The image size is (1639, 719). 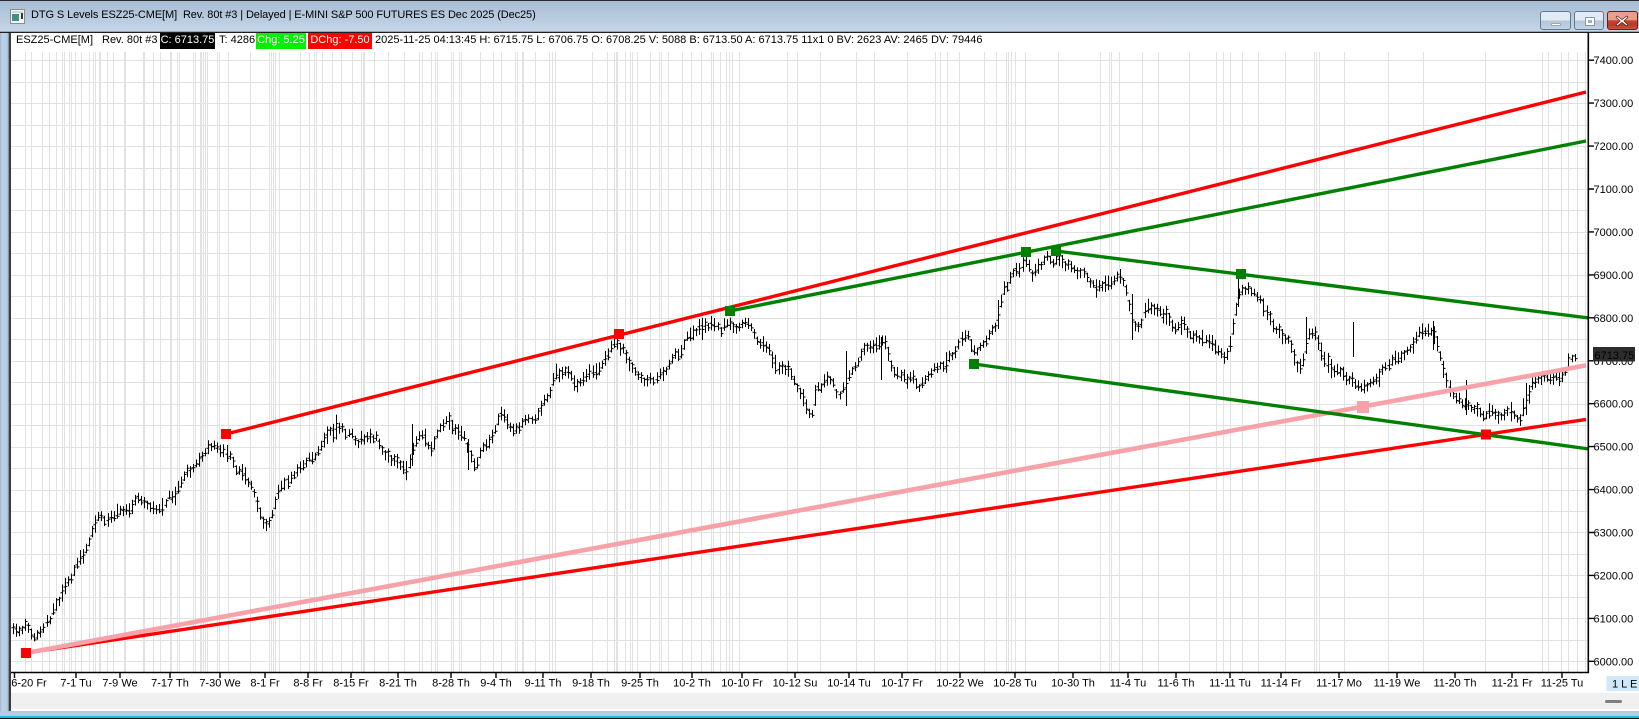 I want to click on svg-text: 6100.00, so click(x=1614, y=619).